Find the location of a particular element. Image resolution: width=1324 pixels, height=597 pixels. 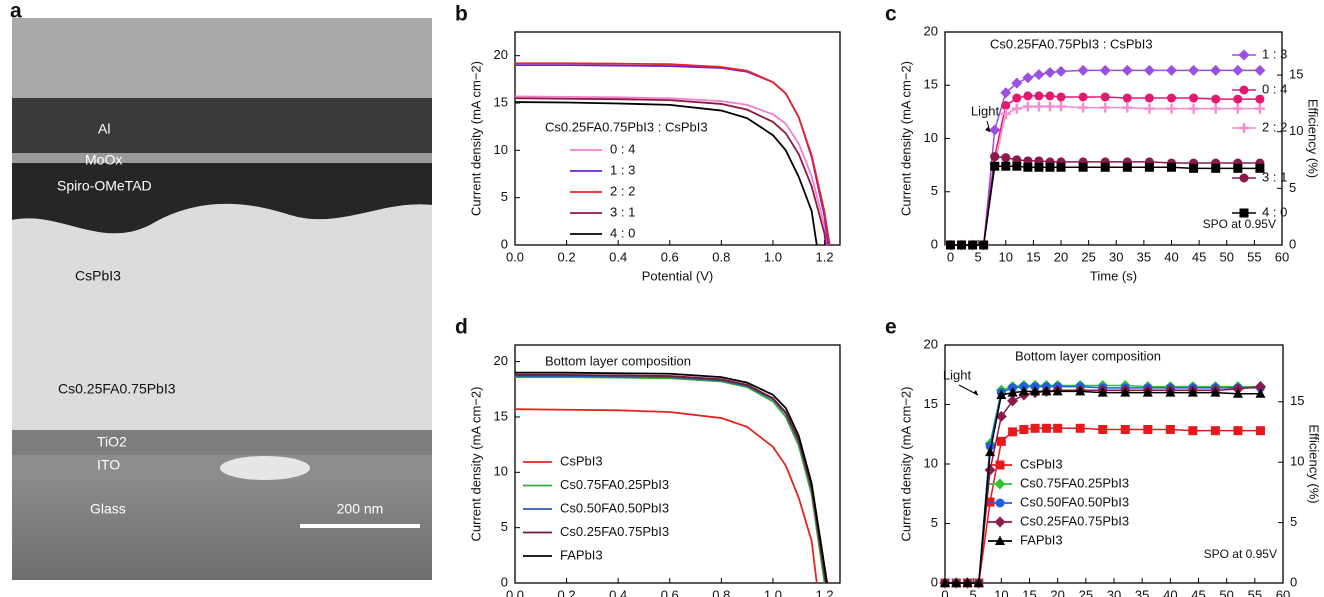

y2-tick-label: 5 is located at coordinates (1293, 521).